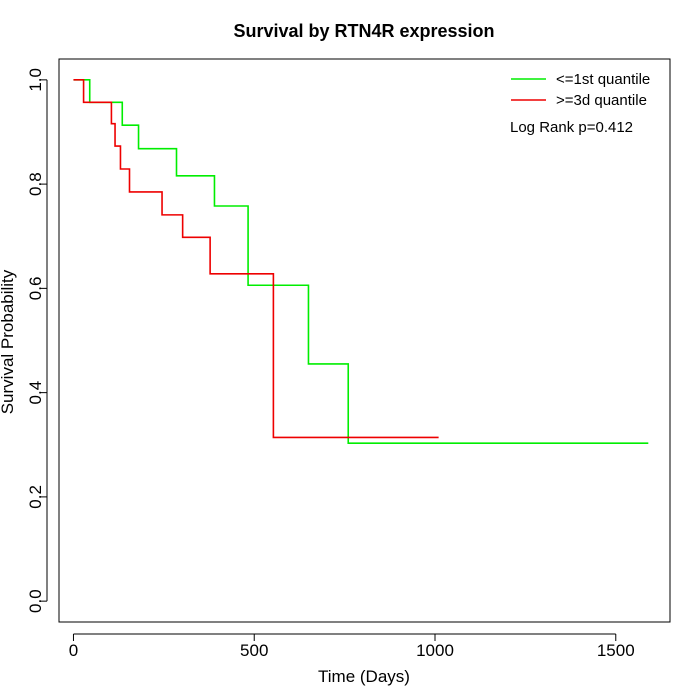 This screenshot has height=700, width=700. I want to click on y-axis: 0.0 0.2 0.4 0.6 0.8 1.0, so click(37, 340).